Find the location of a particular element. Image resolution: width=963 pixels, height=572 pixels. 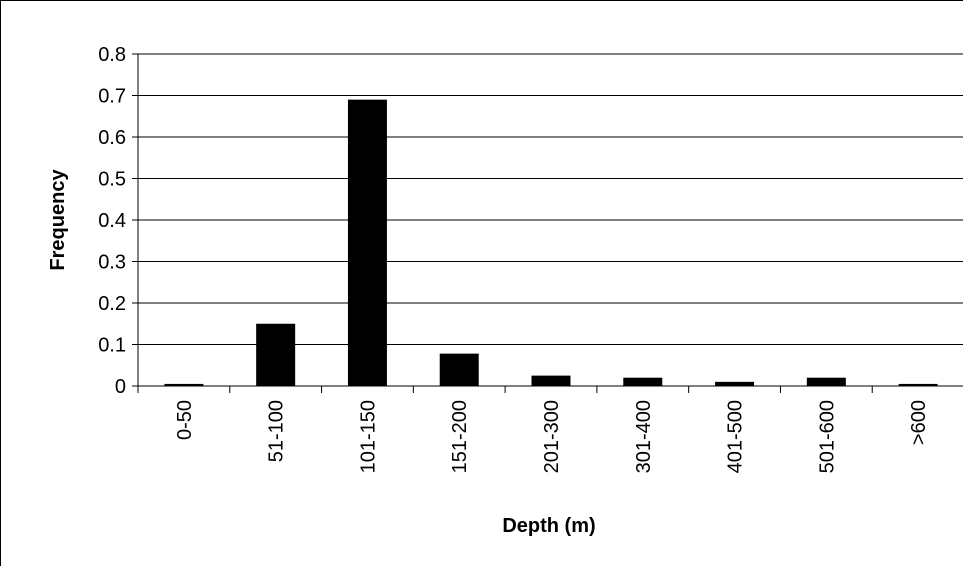

y-tick-label: 0.7 is located at coordinates (112, 97).